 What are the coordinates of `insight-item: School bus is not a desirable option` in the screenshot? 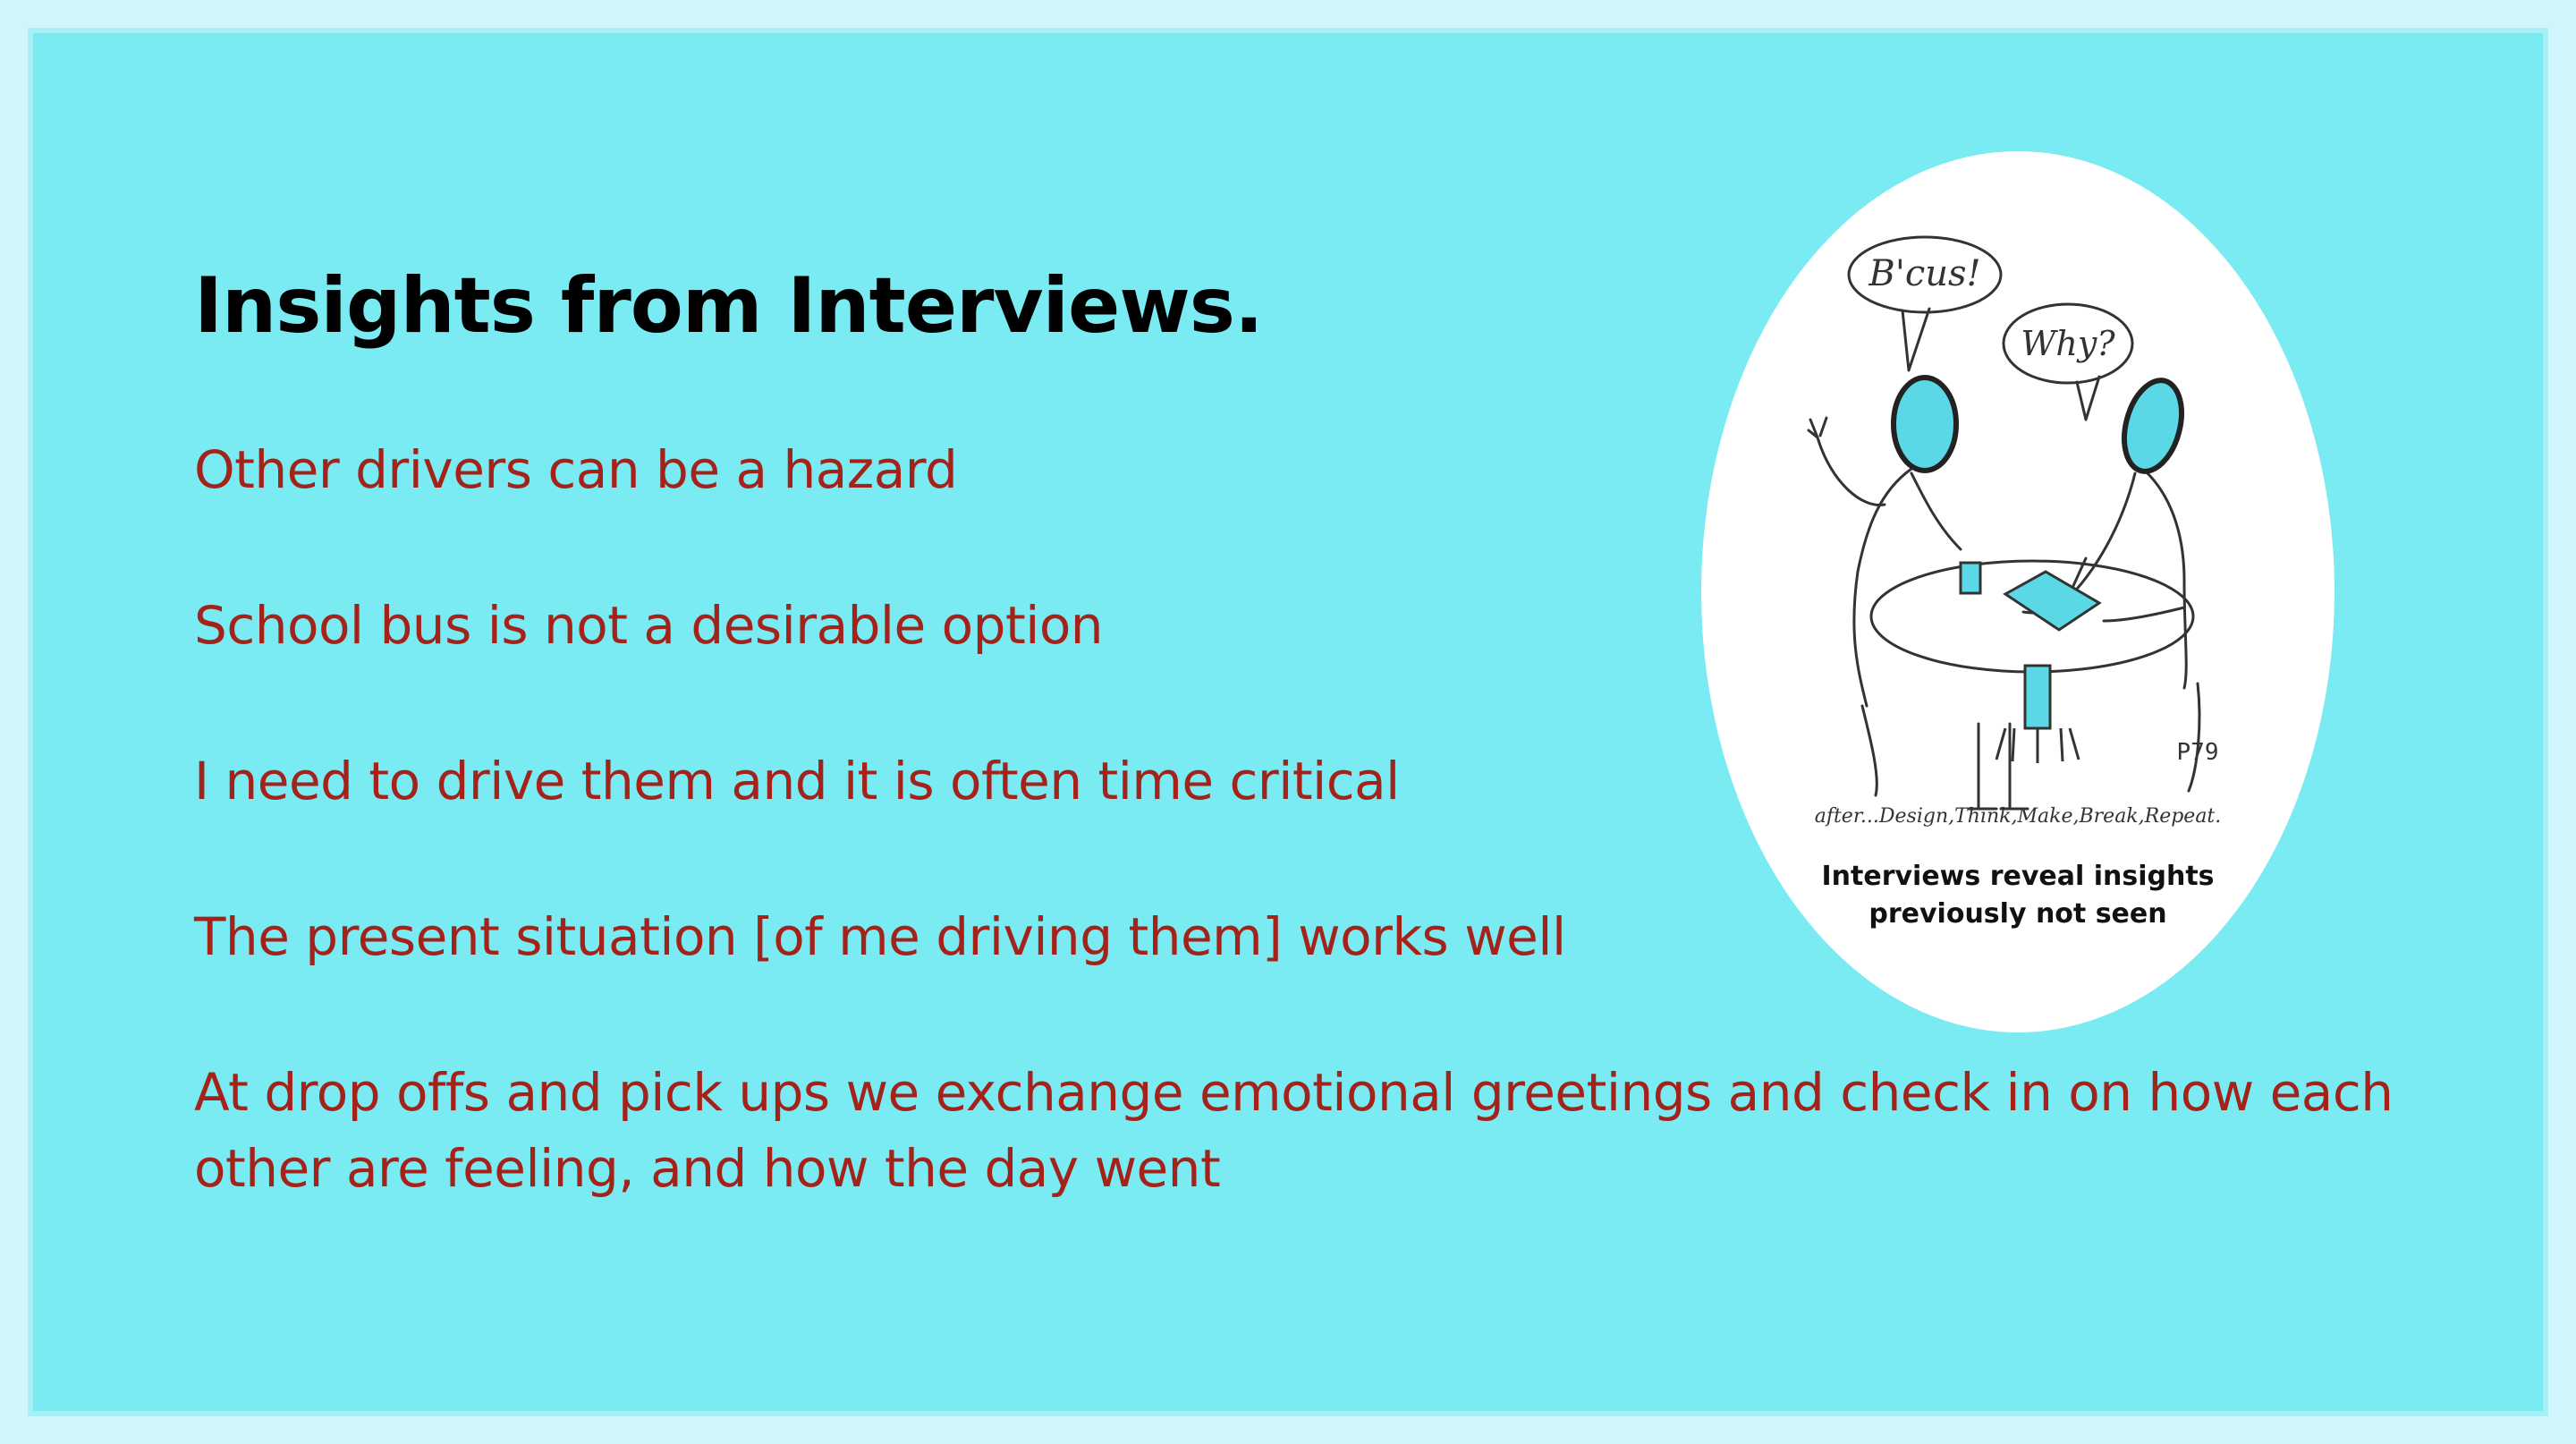 It's located at (649, 626).